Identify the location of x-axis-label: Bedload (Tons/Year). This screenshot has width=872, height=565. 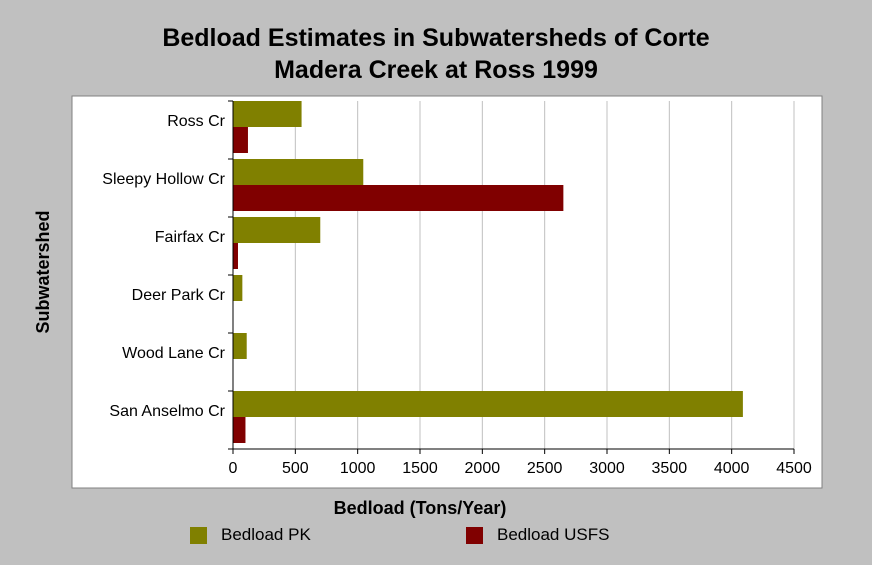
(420, 508).